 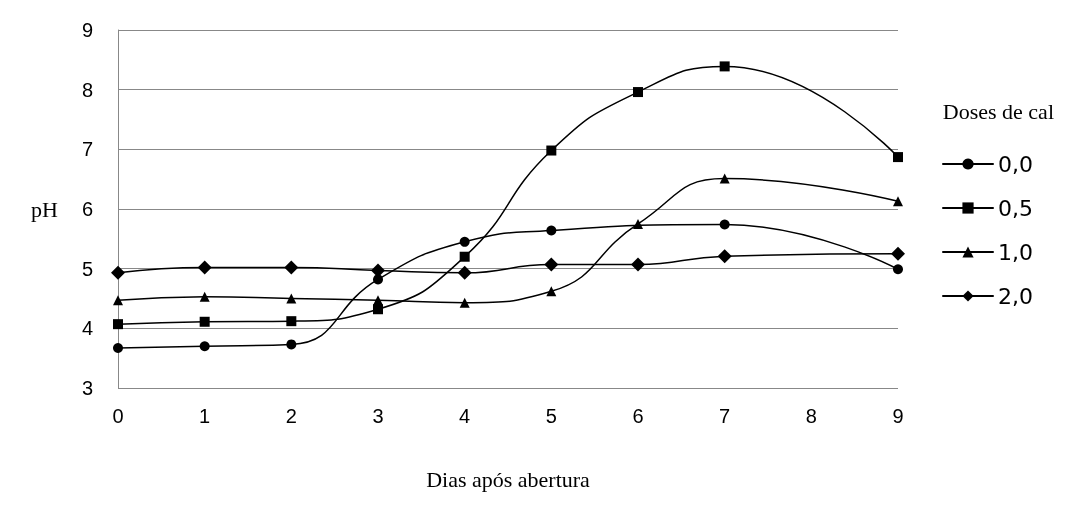 What do you see at coordinates (205, 416) in the screenshot?
I see `x-tick-label: 1` at bounding box center [205, 416].